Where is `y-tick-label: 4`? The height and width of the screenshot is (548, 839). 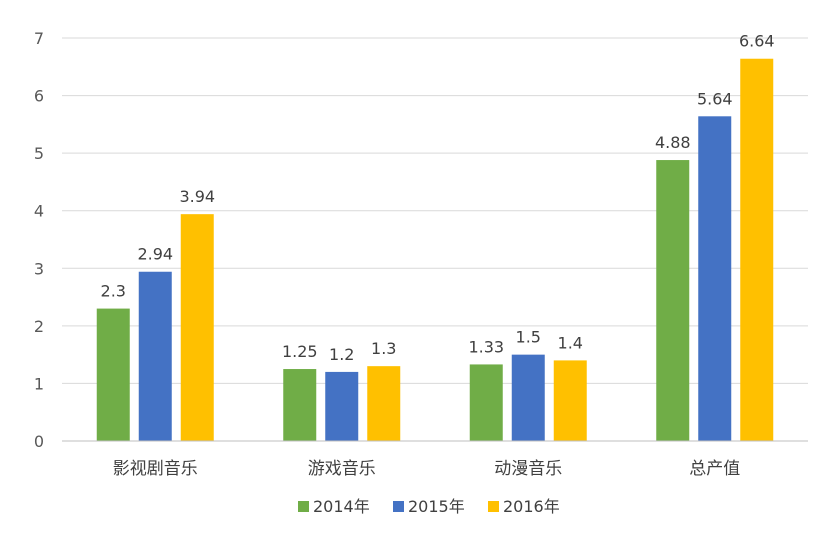
y-tick-label: 4 is located at coordinates (39, 211).